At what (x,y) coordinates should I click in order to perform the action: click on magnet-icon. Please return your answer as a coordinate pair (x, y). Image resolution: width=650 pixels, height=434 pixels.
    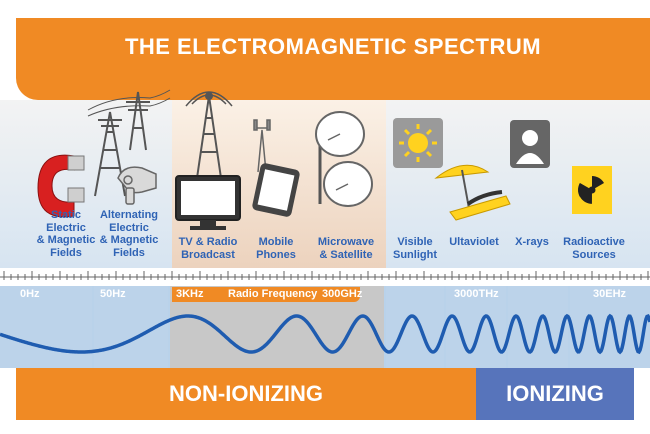
    Looking at the image, I should click on (61, 186).